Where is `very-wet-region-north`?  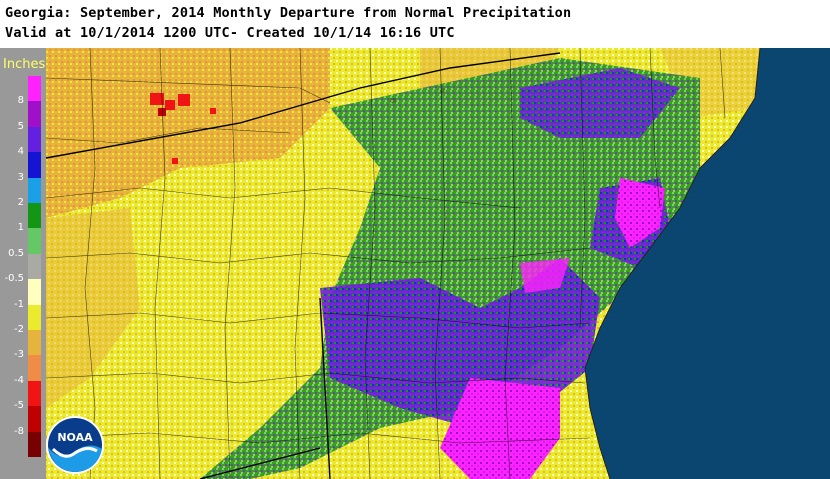
very-wet-region-north is located at coordinates (600, 103).